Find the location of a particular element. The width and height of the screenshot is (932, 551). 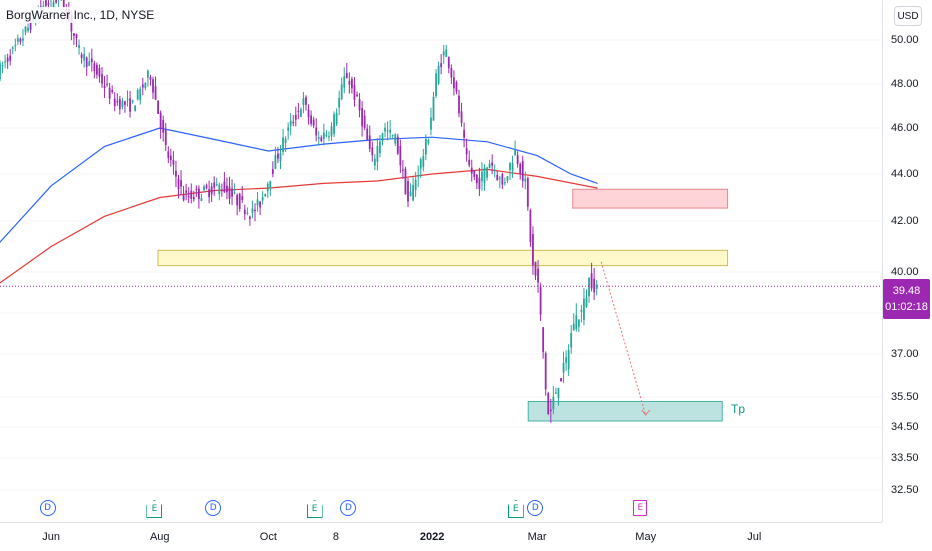

time-scale: Jun Aug Oct 8 2022 Mar May Jul is located at coordinates (441, 536).